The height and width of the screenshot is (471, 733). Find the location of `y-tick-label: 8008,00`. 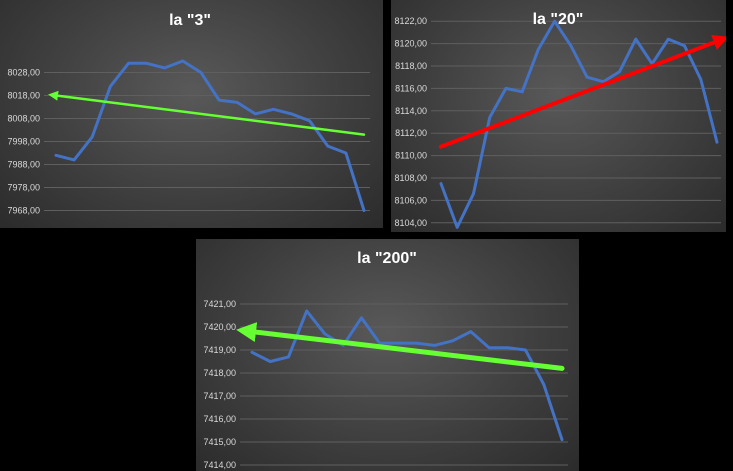

y-tick-label: 8008,00 is located at coordinates (23, 119).